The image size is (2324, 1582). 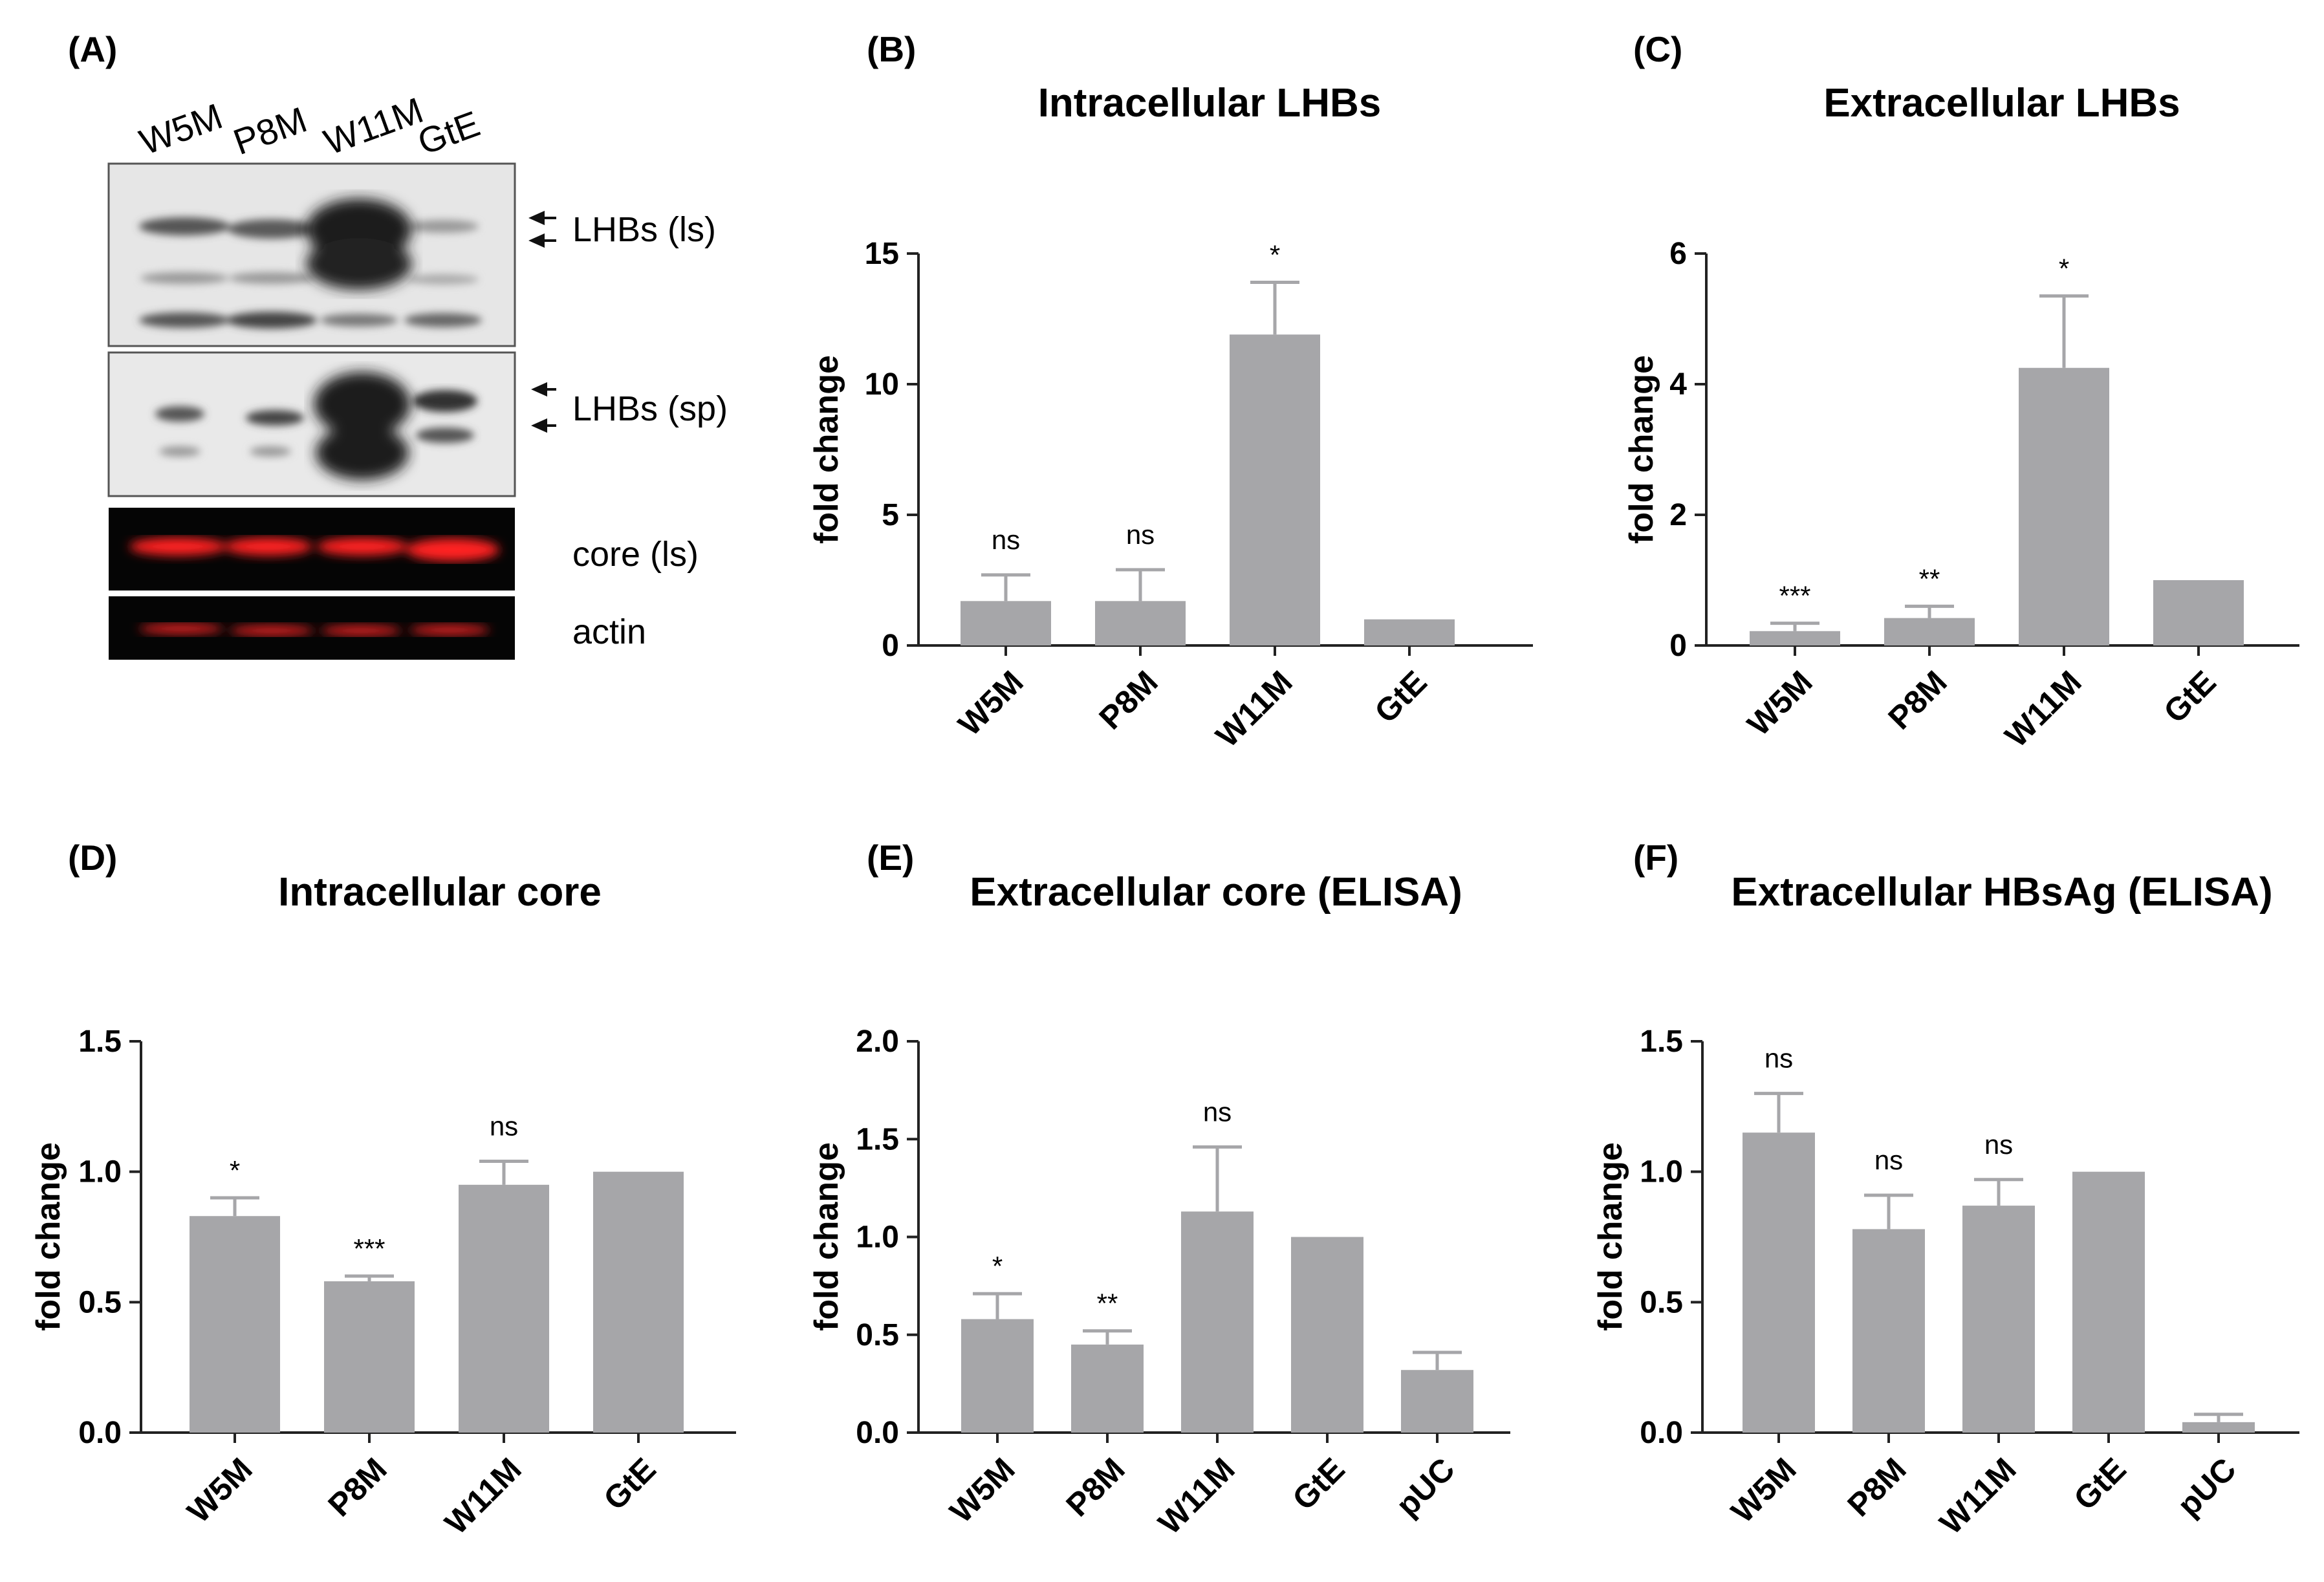 I want to click on blot-lhbs-sp, so click(x=311, y=424).